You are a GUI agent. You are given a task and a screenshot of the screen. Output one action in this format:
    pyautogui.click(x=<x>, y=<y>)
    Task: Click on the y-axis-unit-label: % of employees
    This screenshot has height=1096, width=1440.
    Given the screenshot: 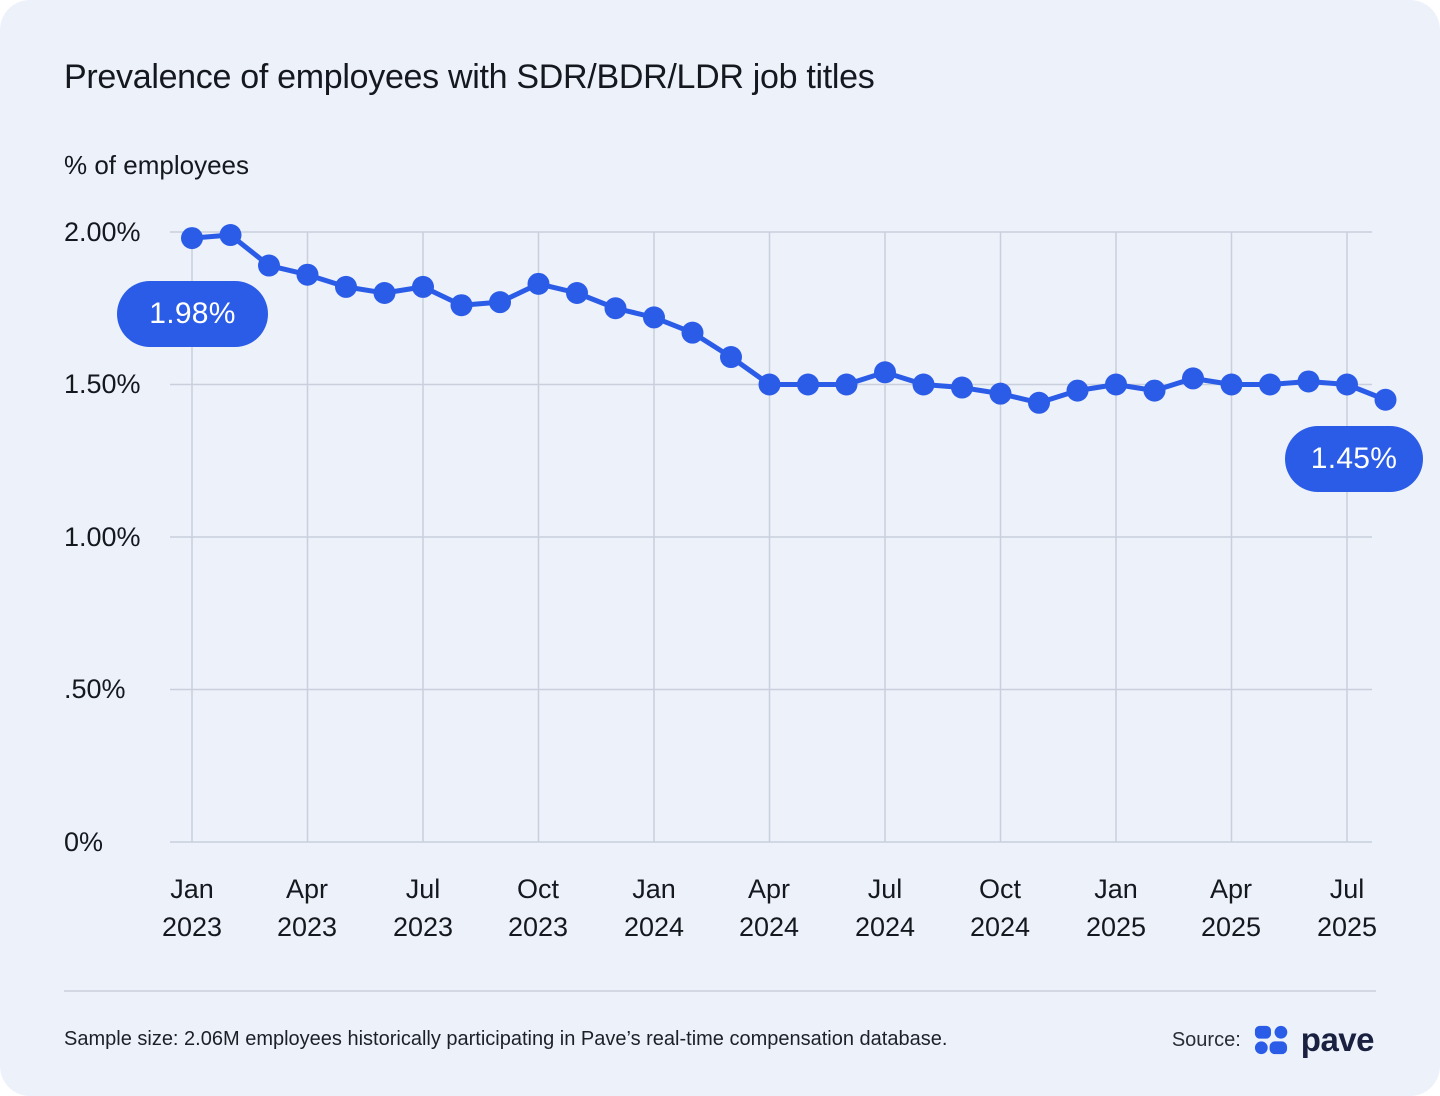 What is the action you would take?
    pyautogui.click(x=156, y=165)
    